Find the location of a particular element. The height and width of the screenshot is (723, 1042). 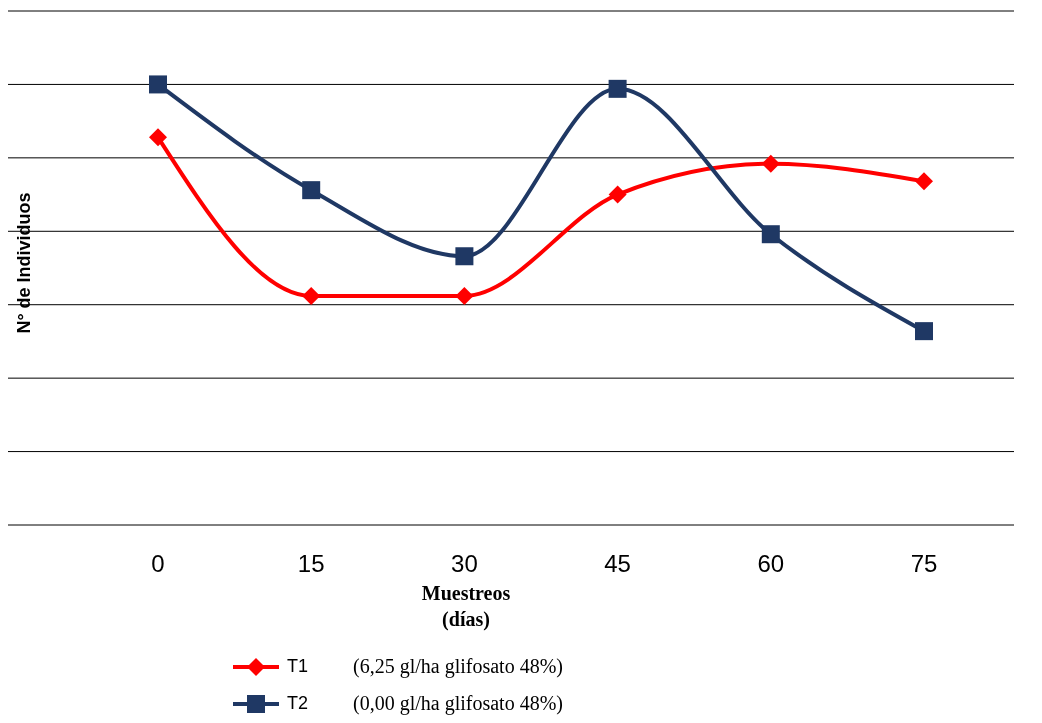

text: (0,00 gl/ha glifosato 48%) is located at coordinates (458, 703).